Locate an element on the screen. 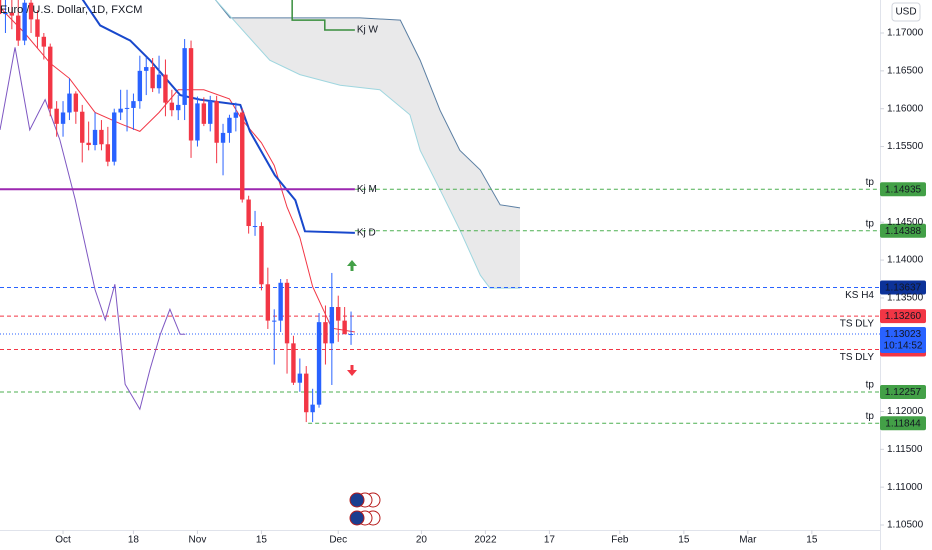  currency-button is located at coordinates (906, 12).